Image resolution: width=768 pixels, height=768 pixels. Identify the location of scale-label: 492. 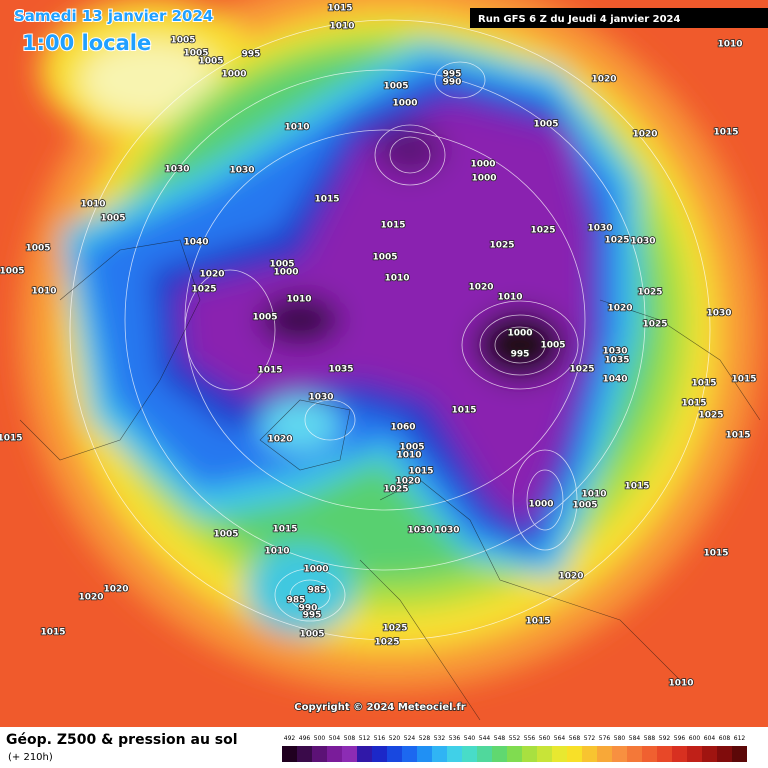
(290, 738).